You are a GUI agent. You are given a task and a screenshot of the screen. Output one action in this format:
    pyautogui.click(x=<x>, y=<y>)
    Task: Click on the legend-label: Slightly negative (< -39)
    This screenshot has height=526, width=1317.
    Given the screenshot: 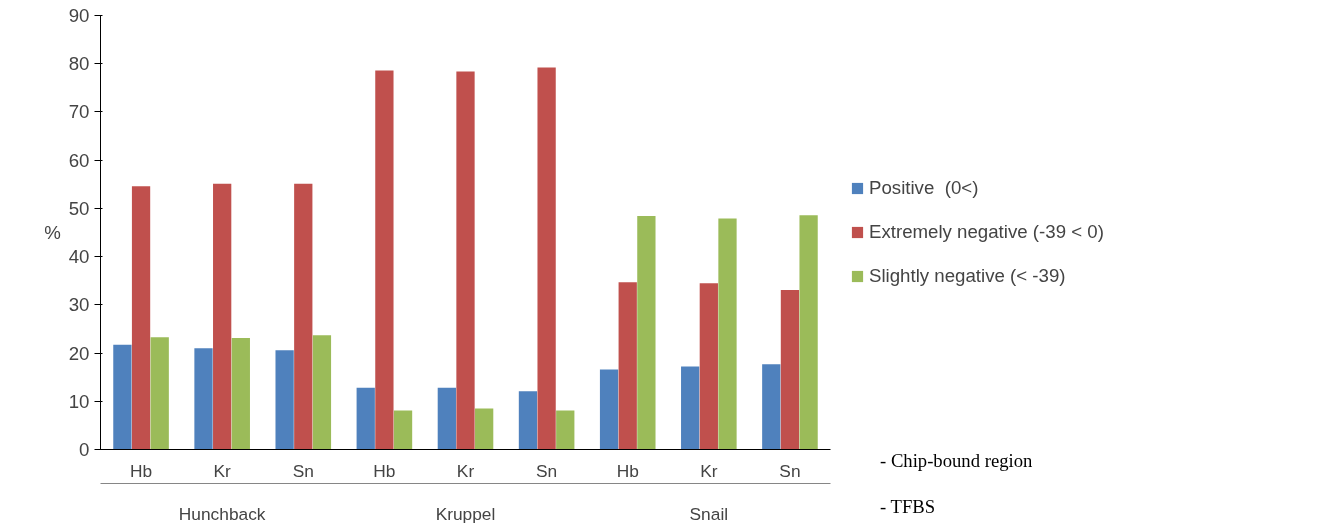 What is the action you would take?
    pyautogui.click(x=967, y=276)
    